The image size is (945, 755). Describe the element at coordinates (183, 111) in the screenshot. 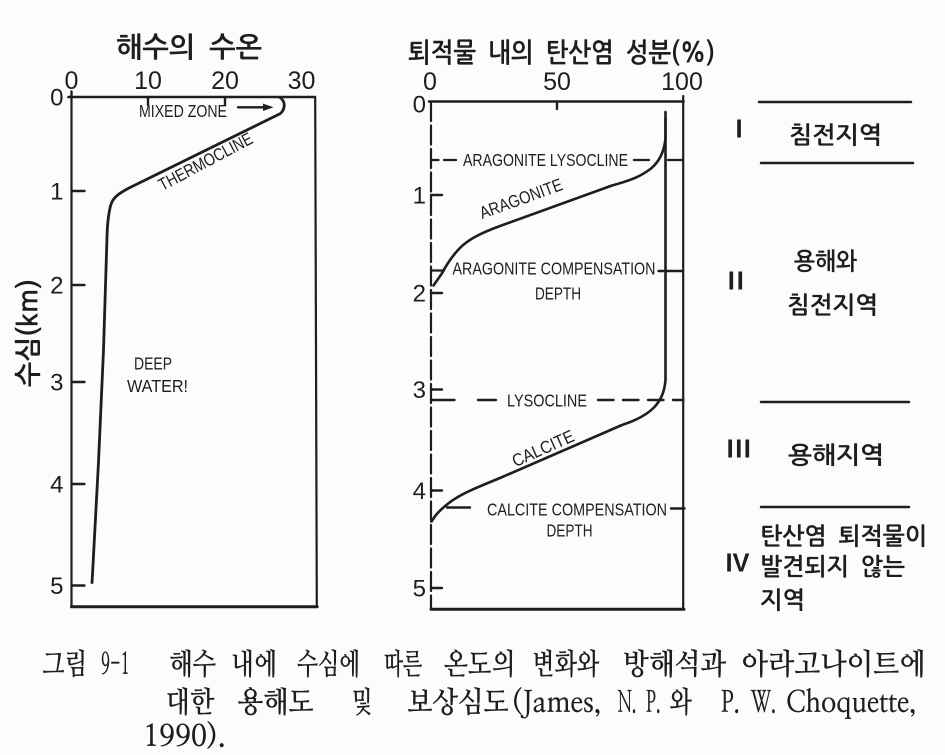

I see `svg-text: MIXED ZONE` at that location.